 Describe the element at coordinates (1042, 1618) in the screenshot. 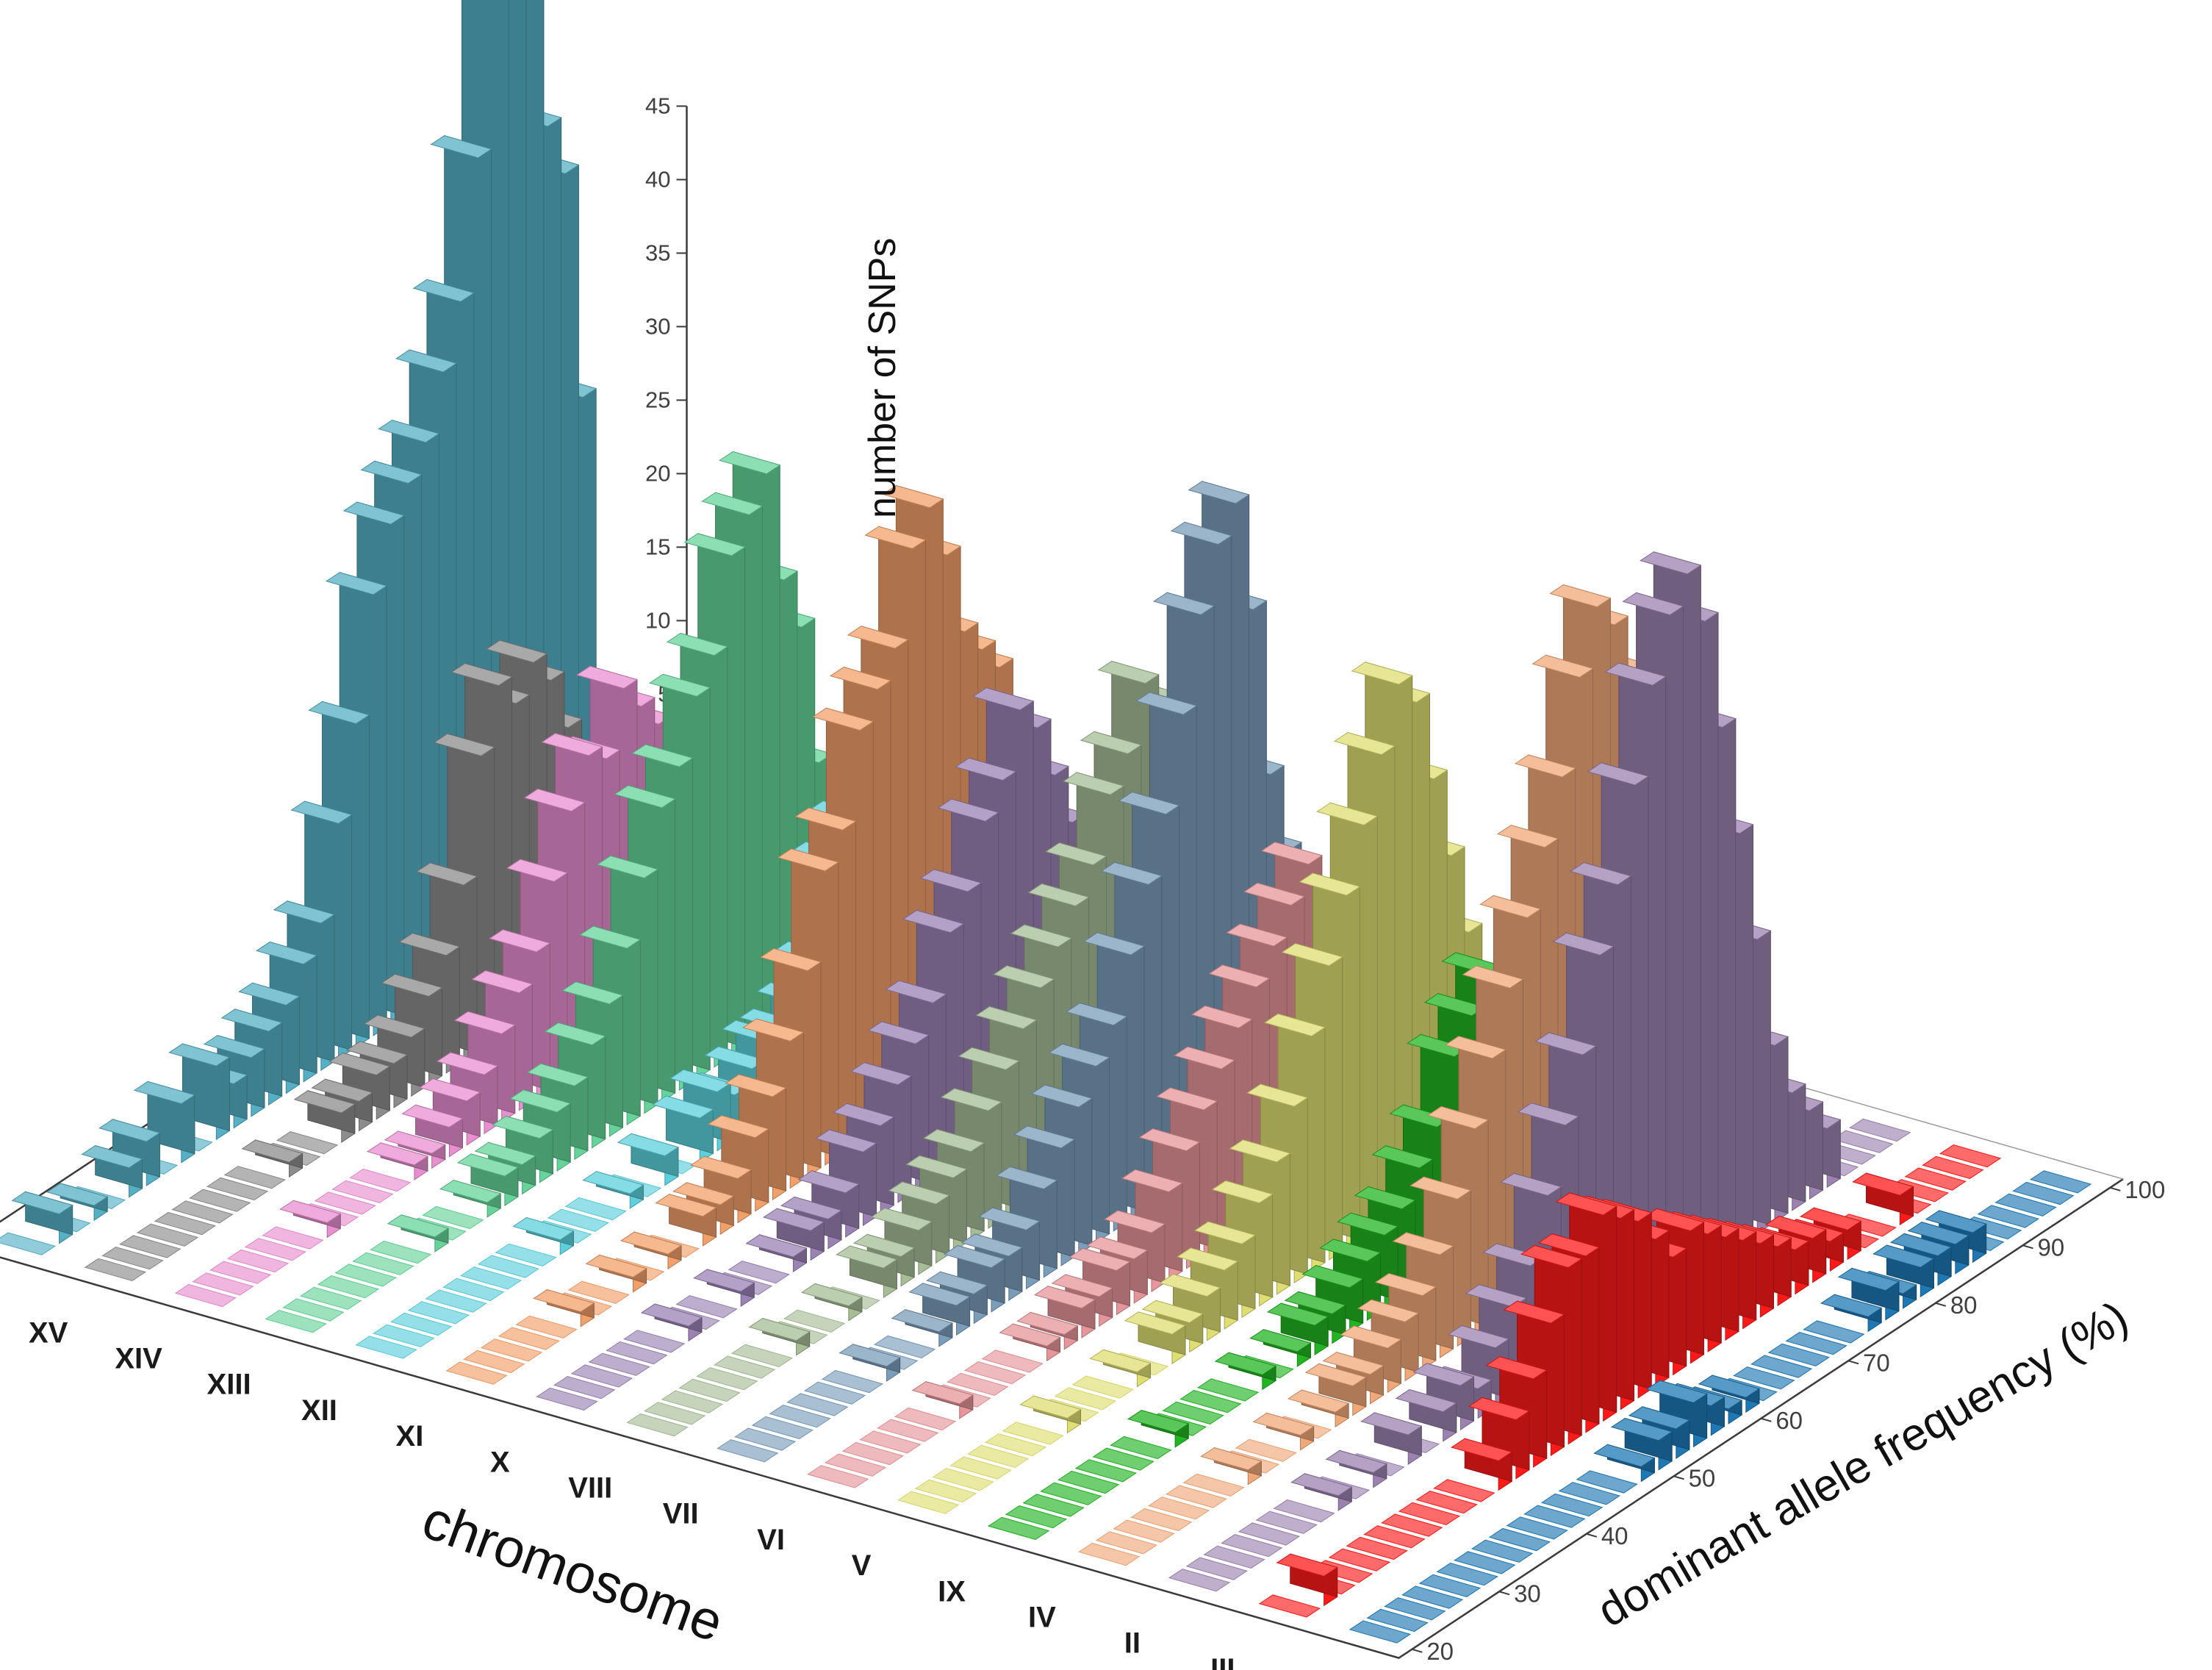

I see `chromosome-label: IV` at that location.